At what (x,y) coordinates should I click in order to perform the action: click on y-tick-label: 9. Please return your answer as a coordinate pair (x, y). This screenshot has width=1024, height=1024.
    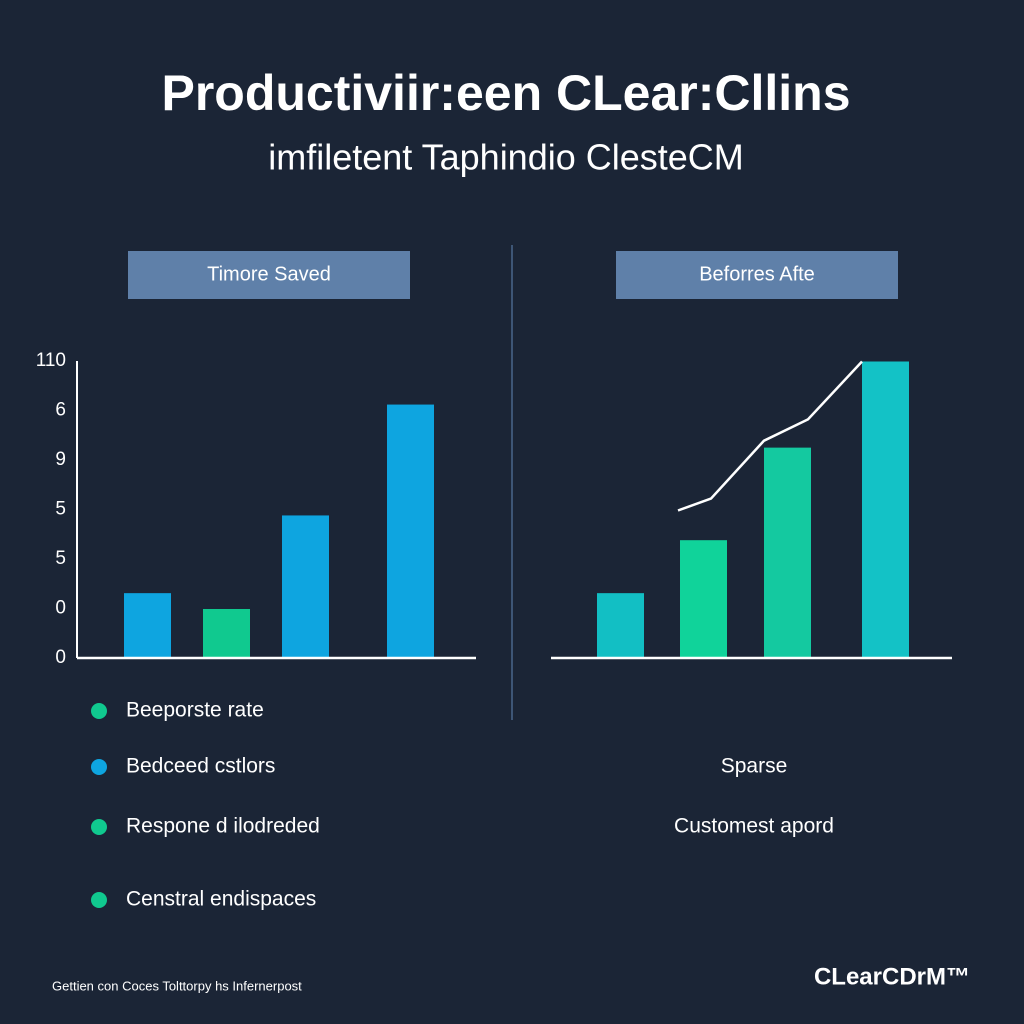
    Looking at the image, I should click on (60, 459).